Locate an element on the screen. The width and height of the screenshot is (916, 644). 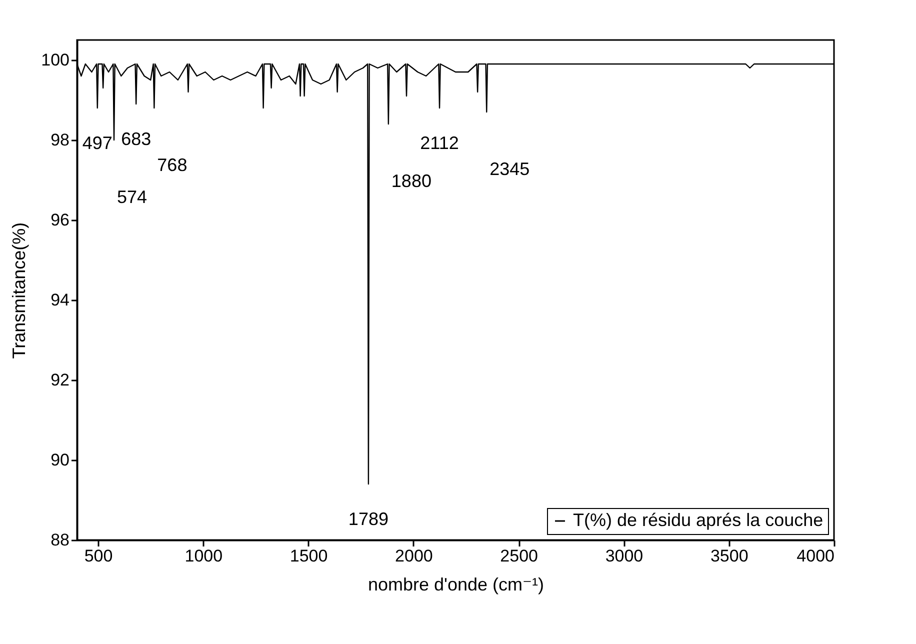
annotation: 1789 is located at coordinates (368, 519).